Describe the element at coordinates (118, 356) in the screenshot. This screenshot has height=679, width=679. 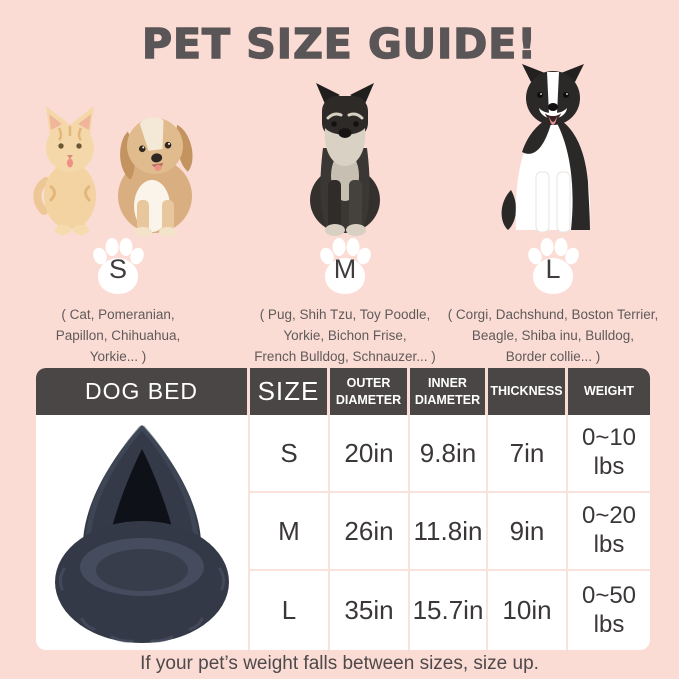
I see `breed-line: Yorkie... )` at that location.